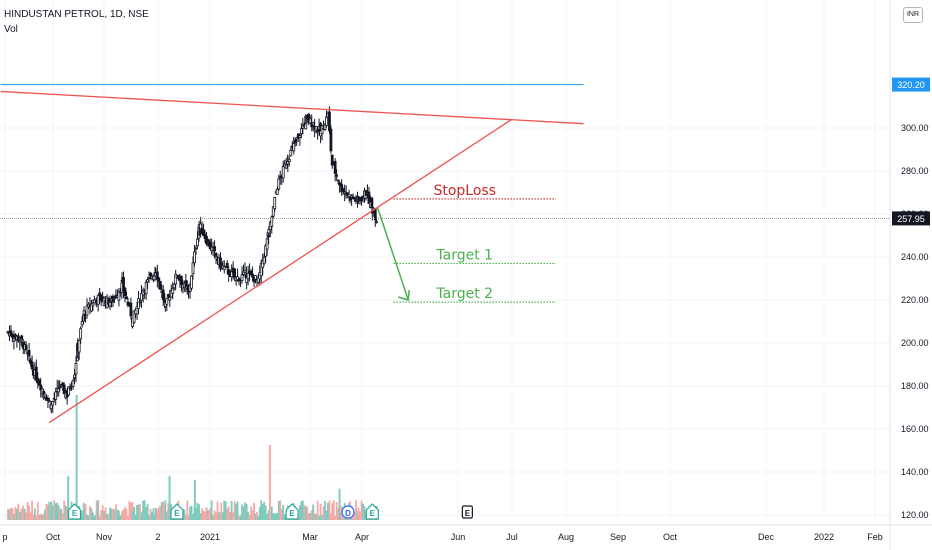  I want to click on x-tick-label: p, so click(4, 537).